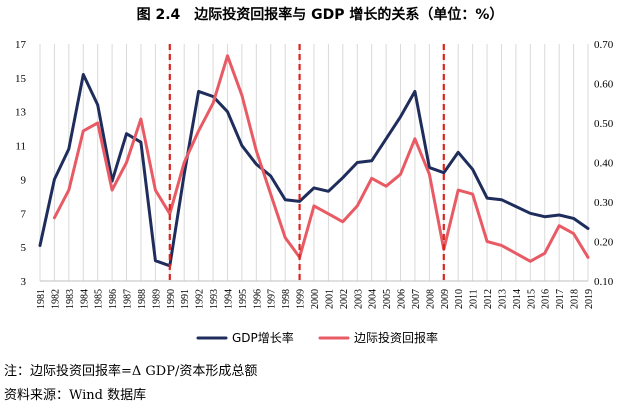 This screenshot has height=408, width=640. Describe the element at coordinates (21, 113) in the screenshot. I see `y-left-tick-label: 13` at that location.